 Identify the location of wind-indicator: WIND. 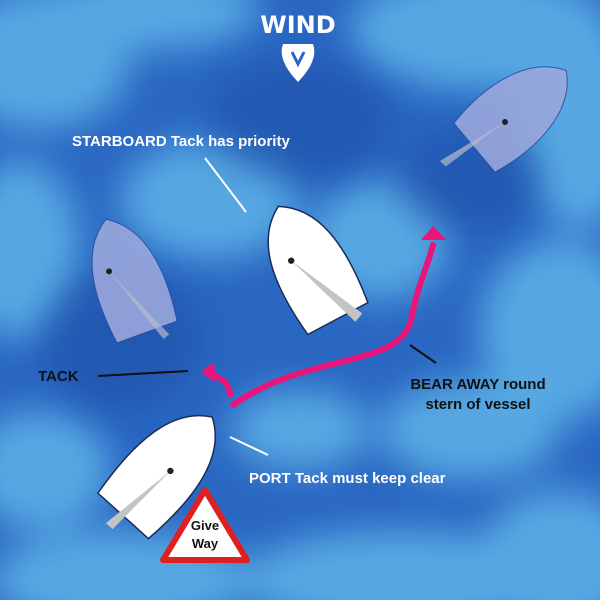
(298, 46).